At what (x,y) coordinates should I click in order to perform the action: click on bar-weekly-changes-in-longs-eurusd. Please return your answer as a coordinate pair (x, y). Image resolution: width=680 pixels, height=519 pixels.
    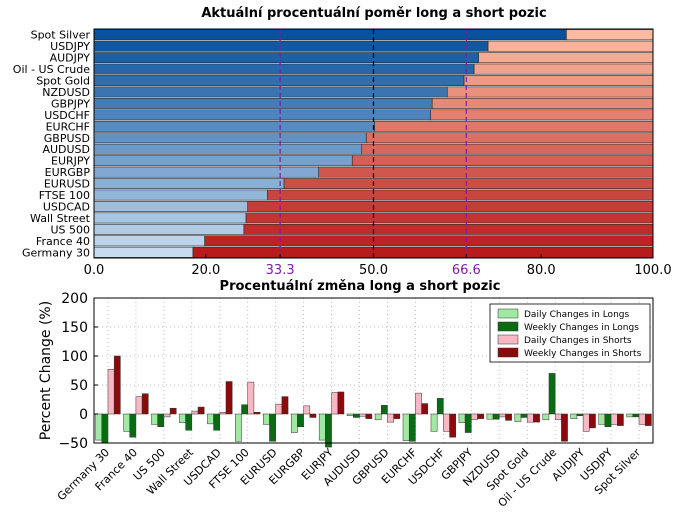
    Looking at the image, I should click on (272, 427).